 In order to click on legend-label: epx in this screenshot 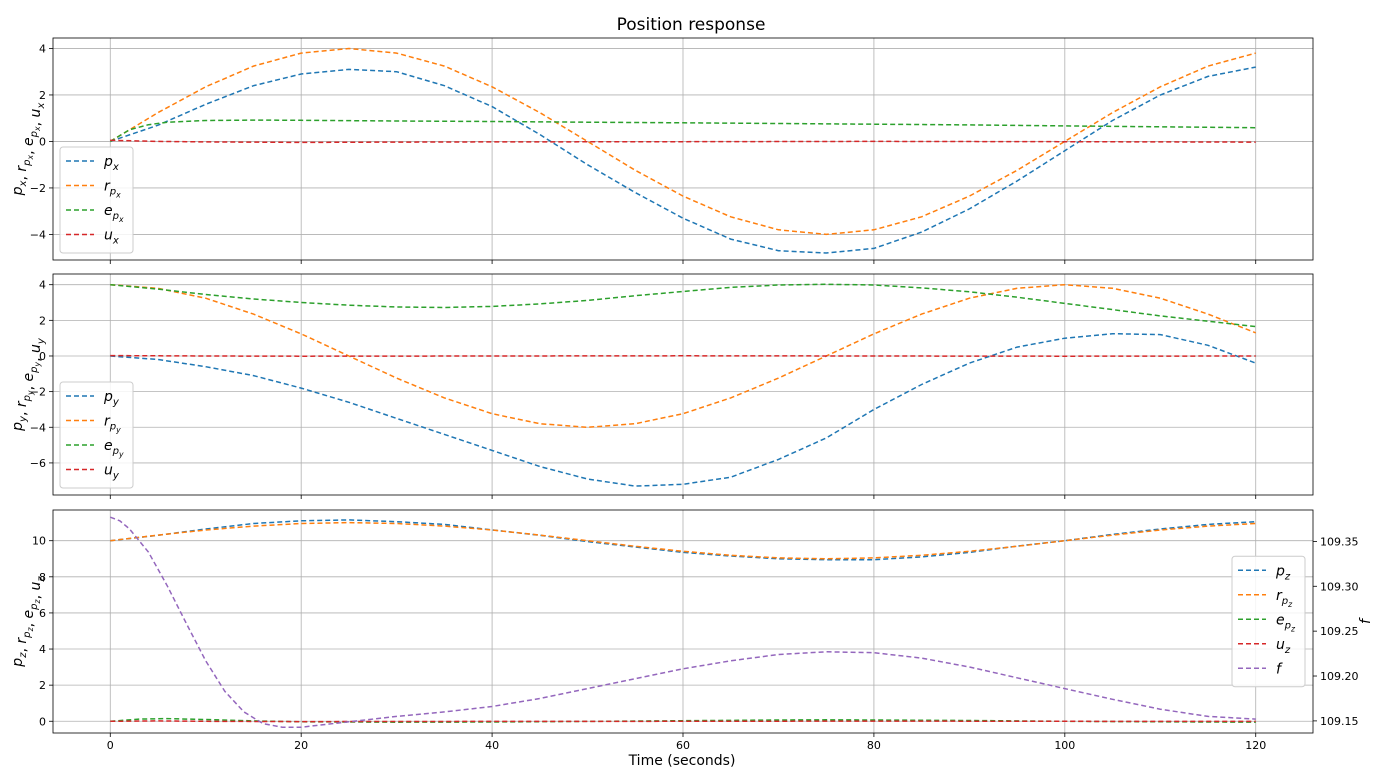, I will do `click(114, 213)`.